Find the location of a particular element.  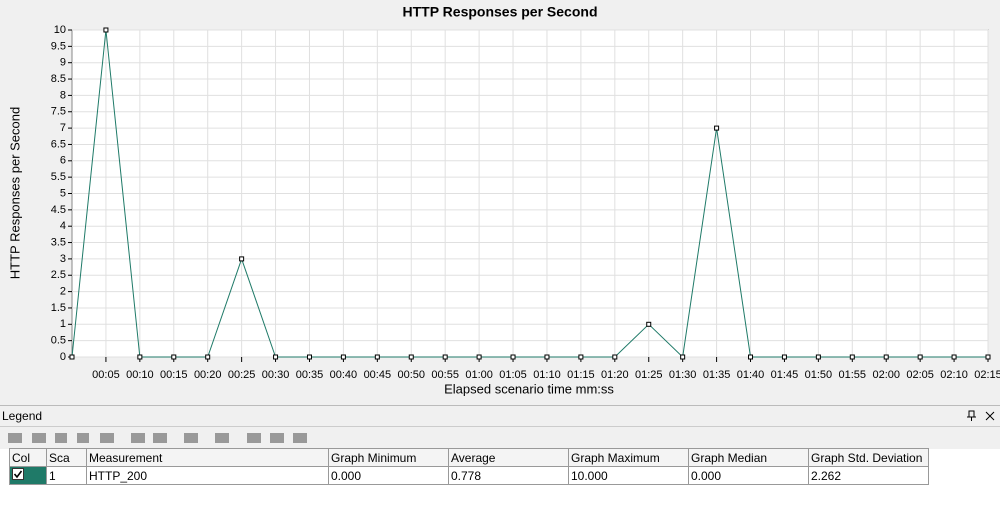

y-tick-label: 7.5 is located at coordinates (58, 112).